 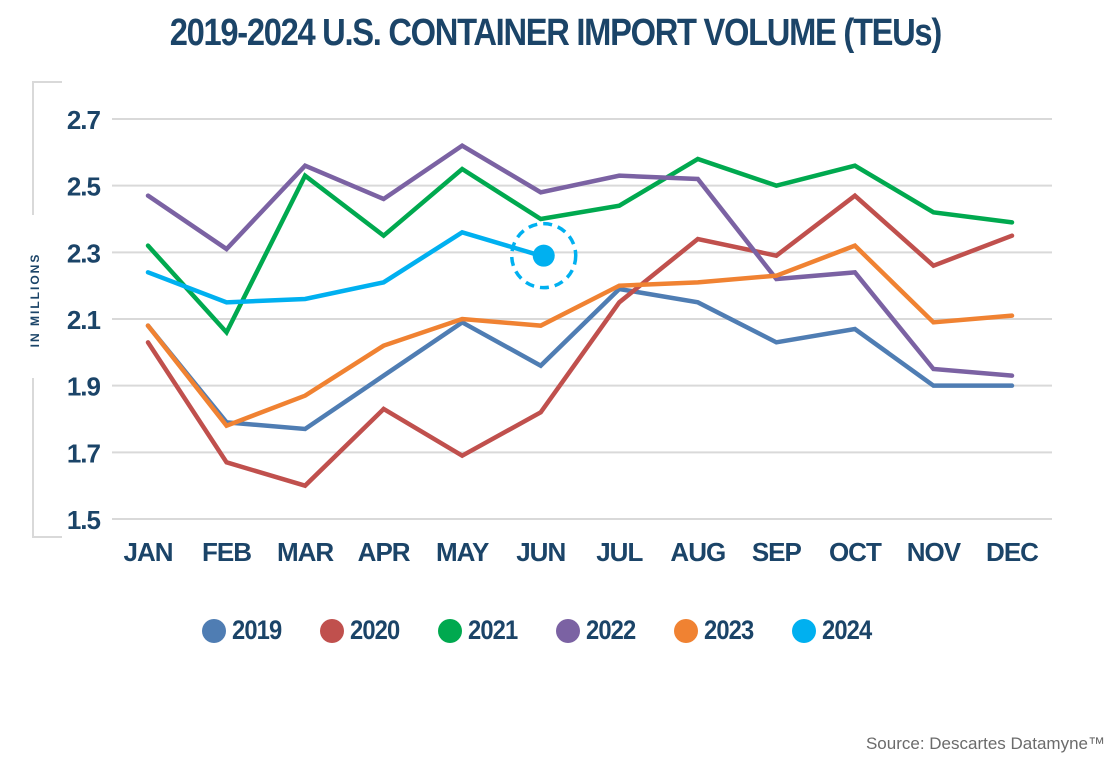 I want to click on x-tick-label: JAN, so click(x=147, y=552).